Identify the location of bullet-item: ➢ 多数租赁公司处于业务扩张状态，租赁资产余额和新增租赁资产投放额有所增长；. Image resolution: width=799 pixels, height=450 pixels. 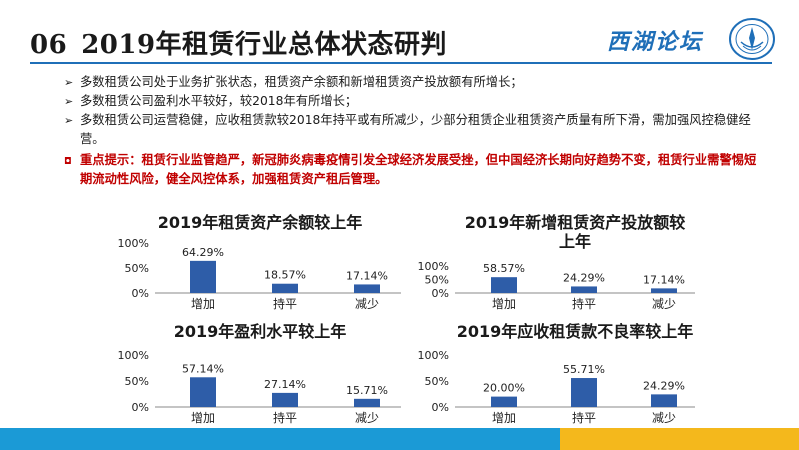
(414, 82).